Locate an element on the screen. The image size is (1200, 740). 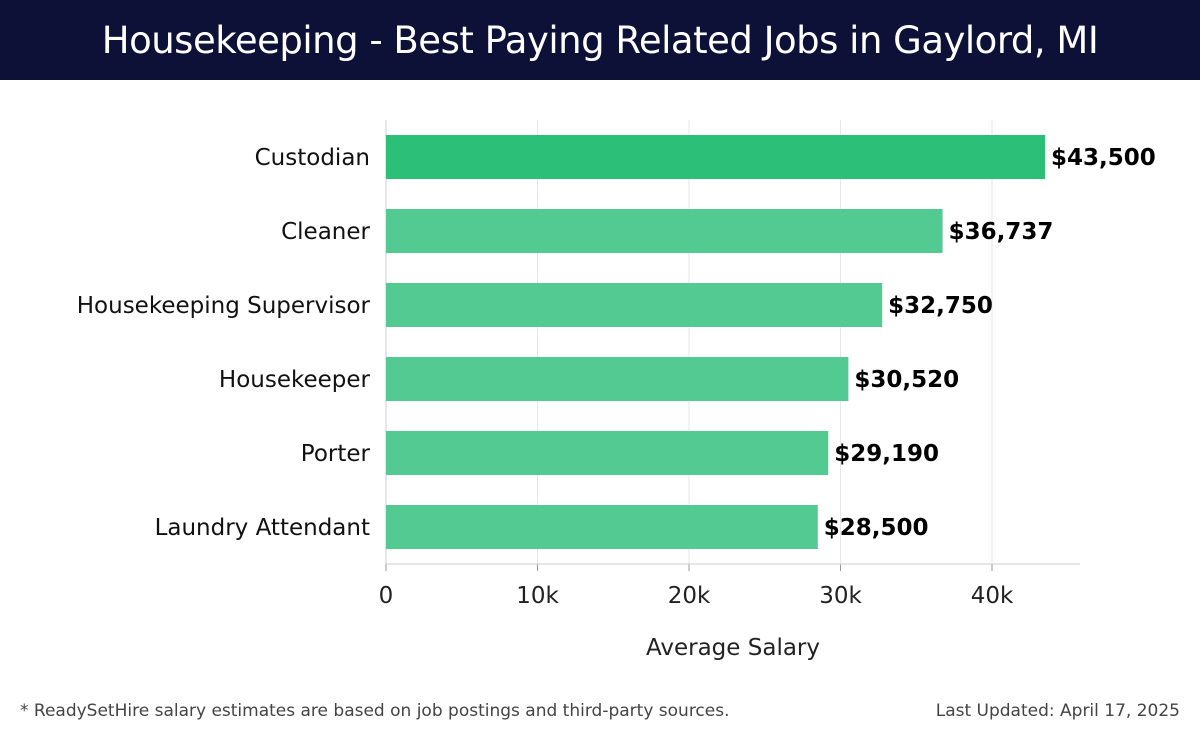
category-label: Porter is located at coordinates (336, 454).